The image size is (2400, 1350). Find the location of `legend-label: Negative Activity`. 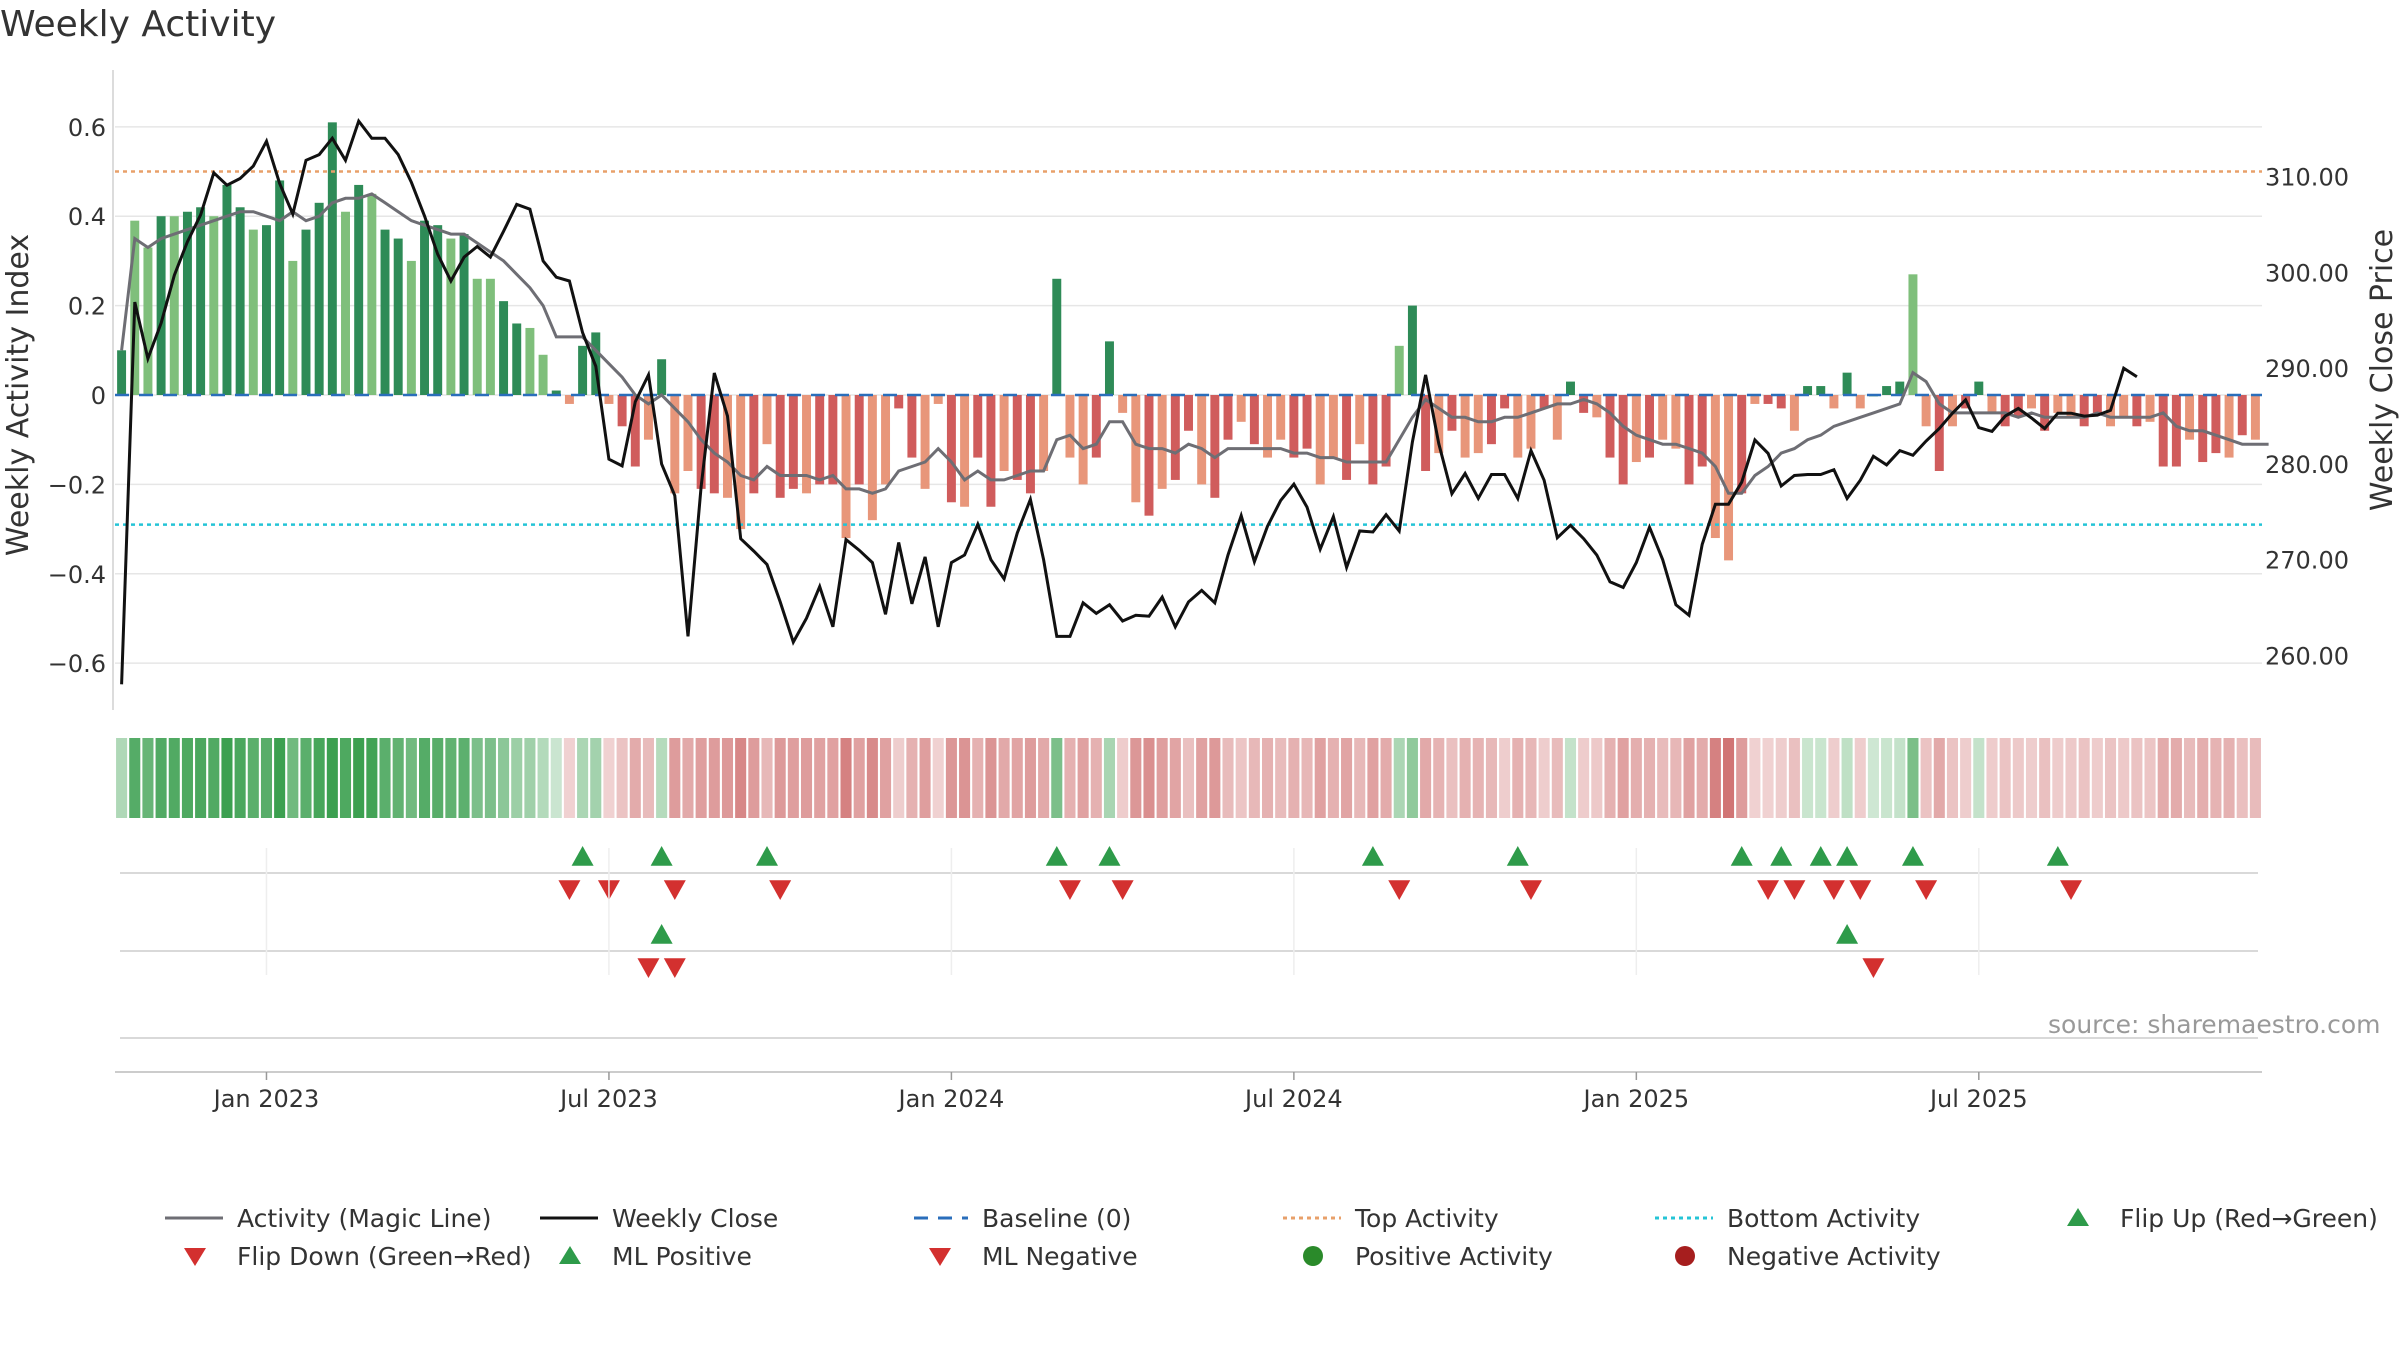

legend-label: Negative Activity is located at coordinates (1834, 1256).